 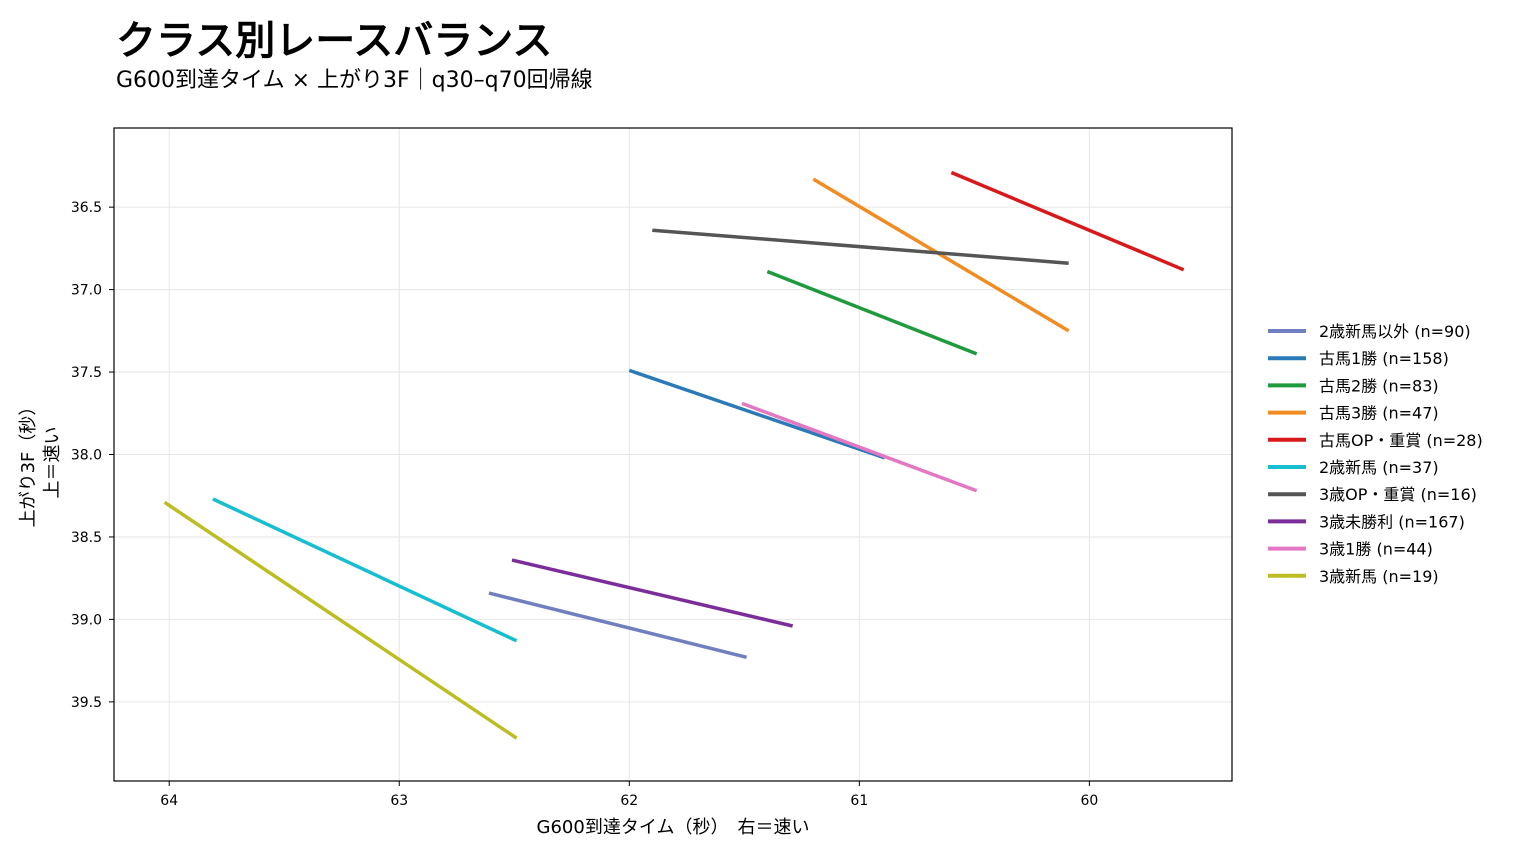 What do you see at coordinates (1384, 358) in the screenshot?
I see `legend-entry-label: 古馬1勝 (n=158)` at bounding box center [1384, 358].